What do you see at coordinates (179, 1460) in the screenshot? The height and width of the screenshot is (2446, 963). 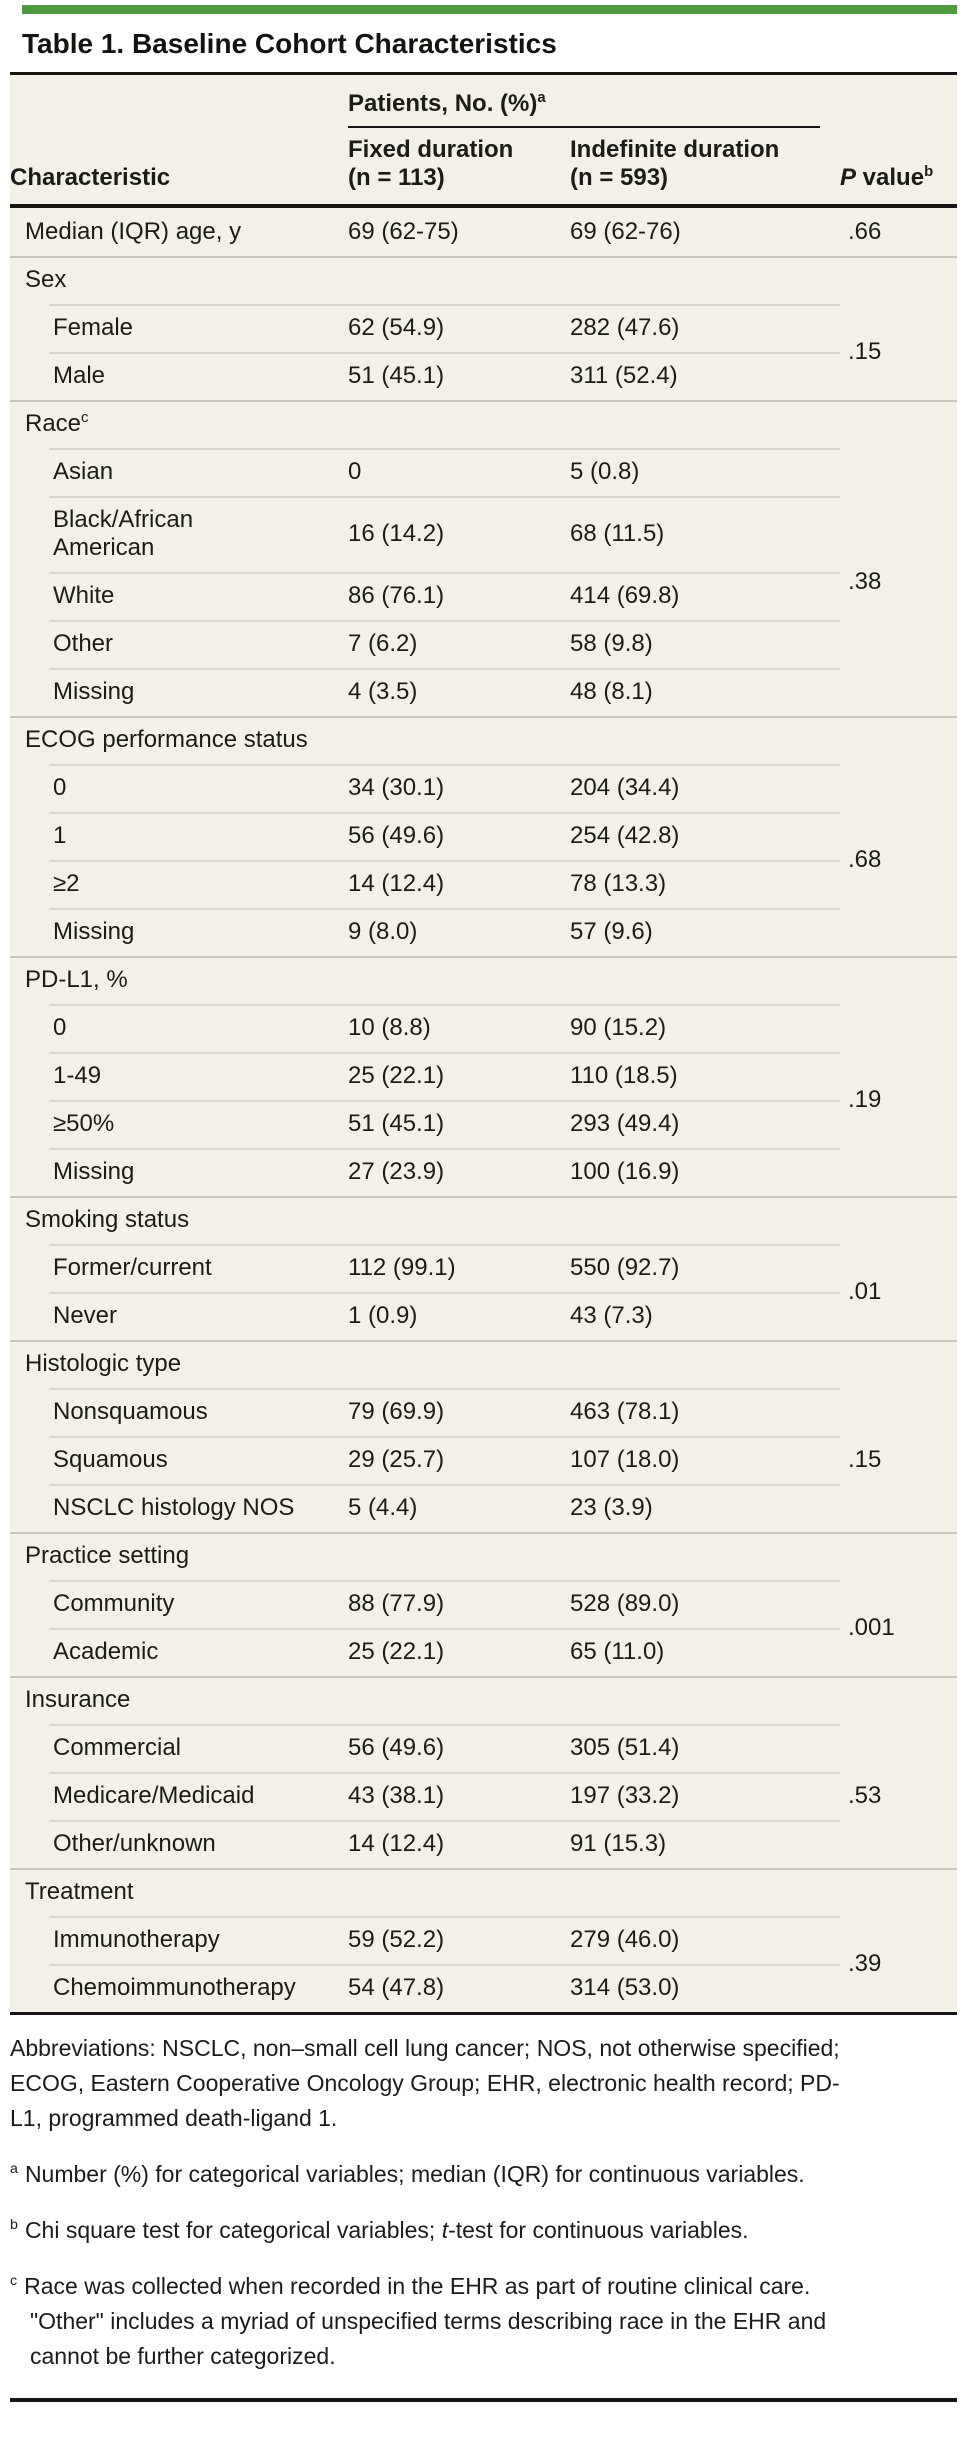 I see `characteristic-cell: Squamous` at bounding box center [179, 1460].